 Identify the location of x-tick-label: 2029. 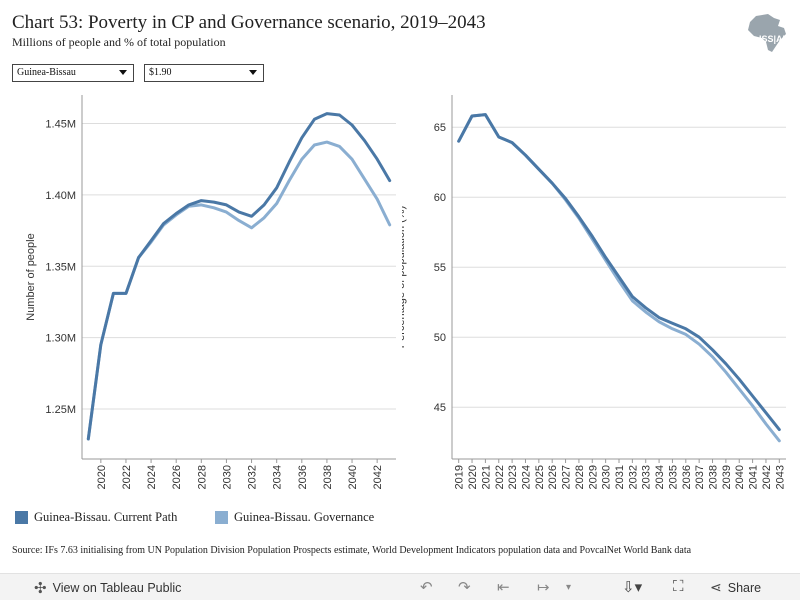
(593, 477).